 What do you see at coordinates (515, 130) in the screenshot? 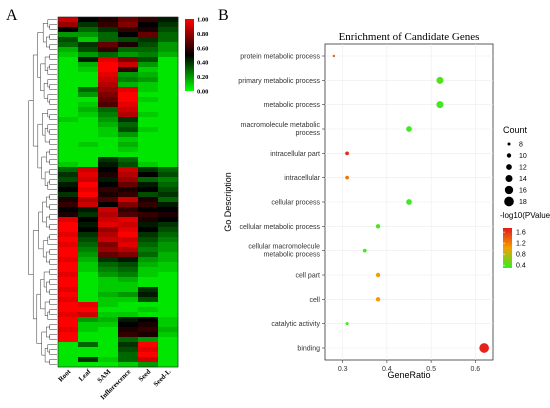
I see `count-legend-title: Count` at bounding box center [515, 130].